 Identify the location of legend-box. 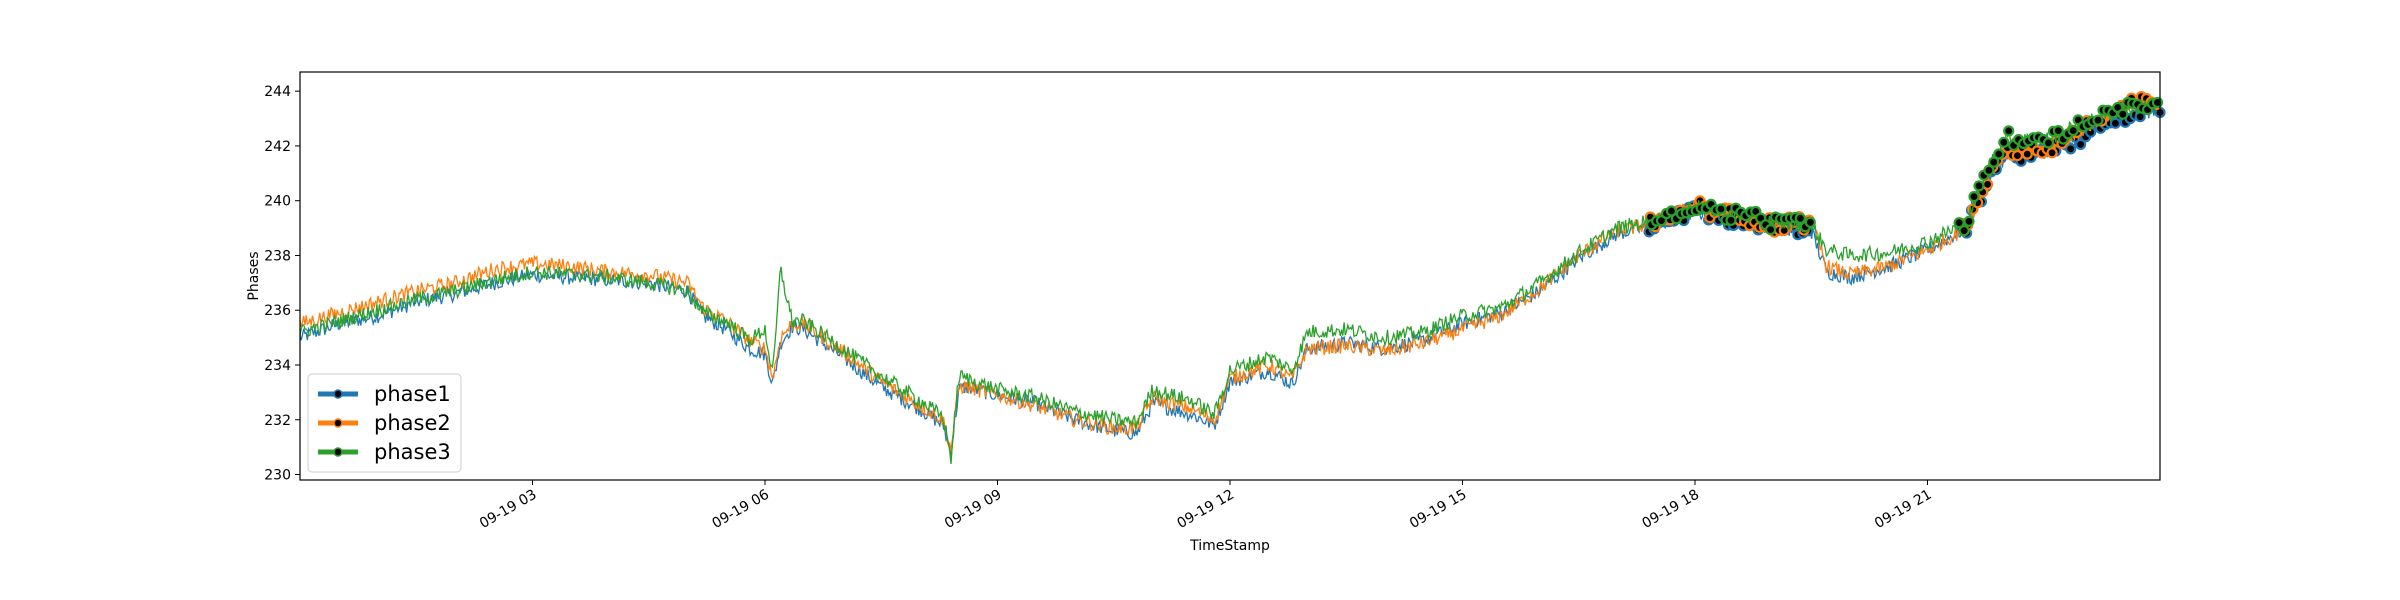
(384, 423).